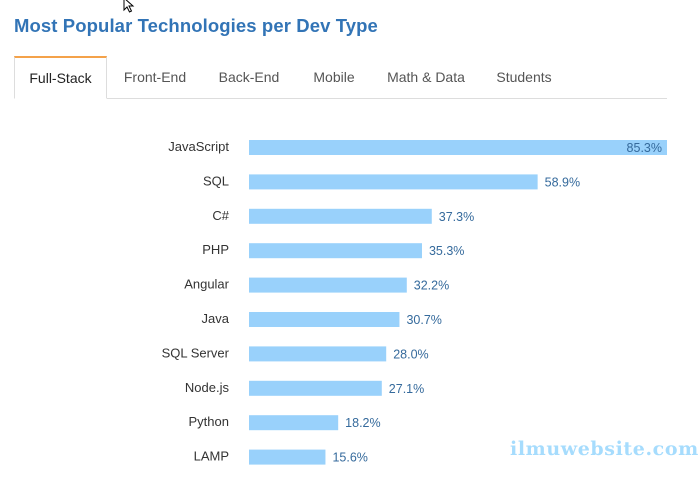 This screenshot has width=700, height=481. Describe the element at coordinates (211, 456) in the screenshot. I see `category-label-lamp: LAMP` at that location.